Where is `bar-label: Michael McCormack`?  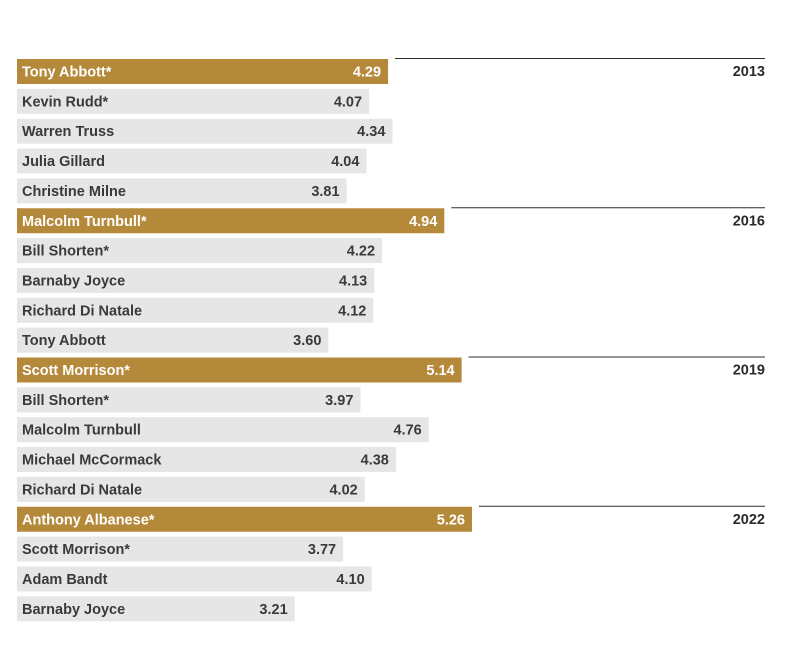 bar-label: Michael McCormack is located at coordinates (92, 461).